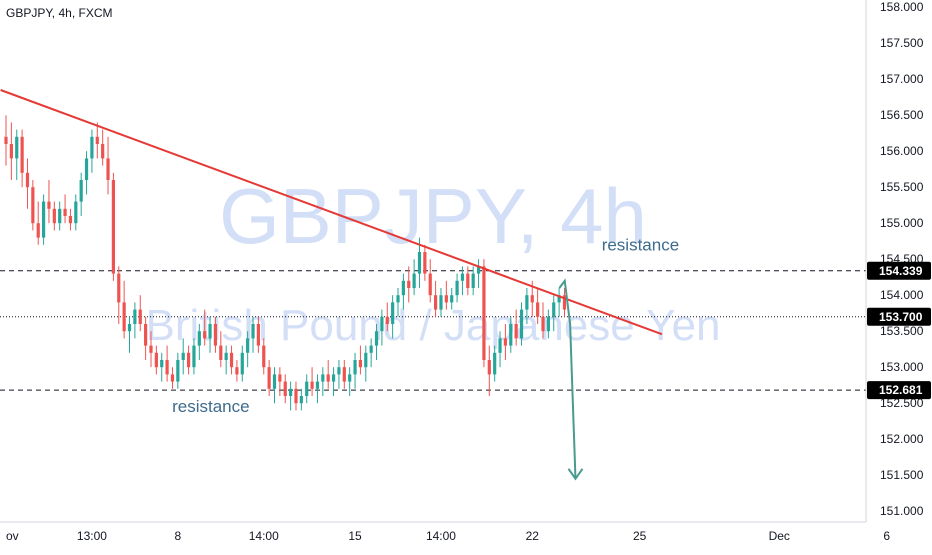 This screenshot has height=555, width=932. I want to click on forecast-arrow, so click(567, 378).